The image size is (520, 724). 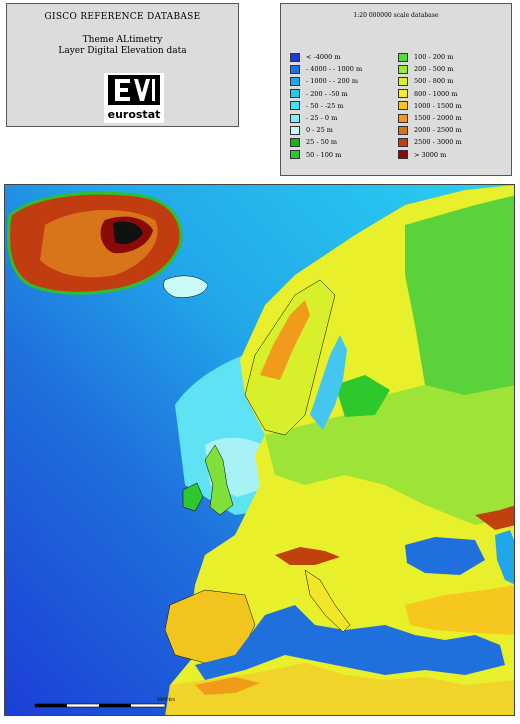 I want to click on black-sea, so click(x=445, y=556).